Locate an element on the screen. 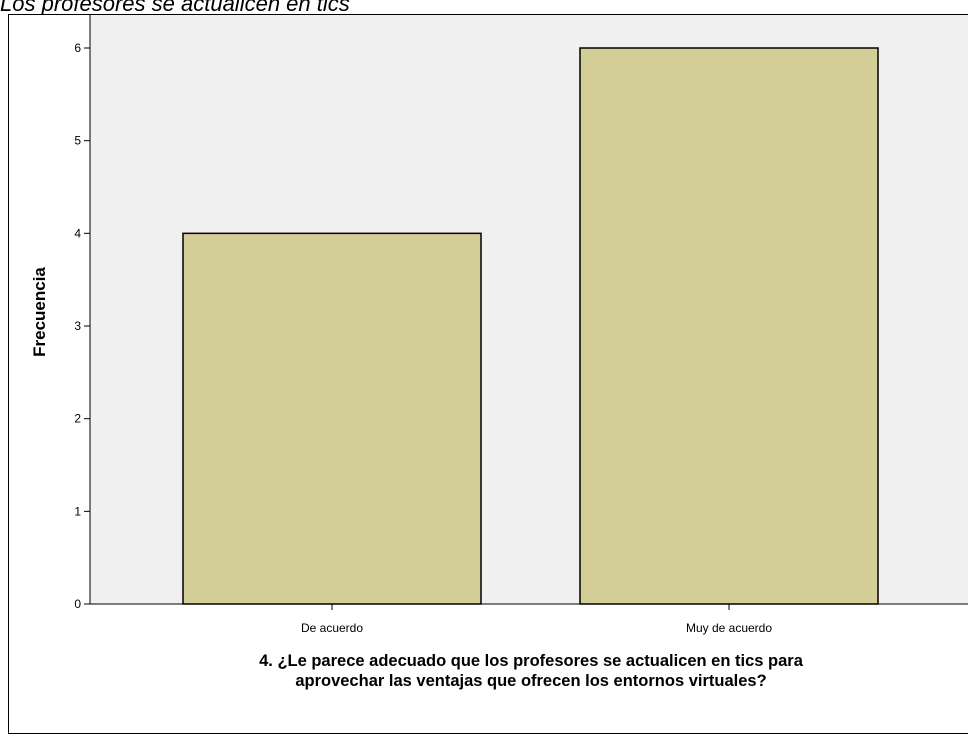 The image size is (968, 734). y-tick-label-3: 3 is located at coordinates (77, 326).